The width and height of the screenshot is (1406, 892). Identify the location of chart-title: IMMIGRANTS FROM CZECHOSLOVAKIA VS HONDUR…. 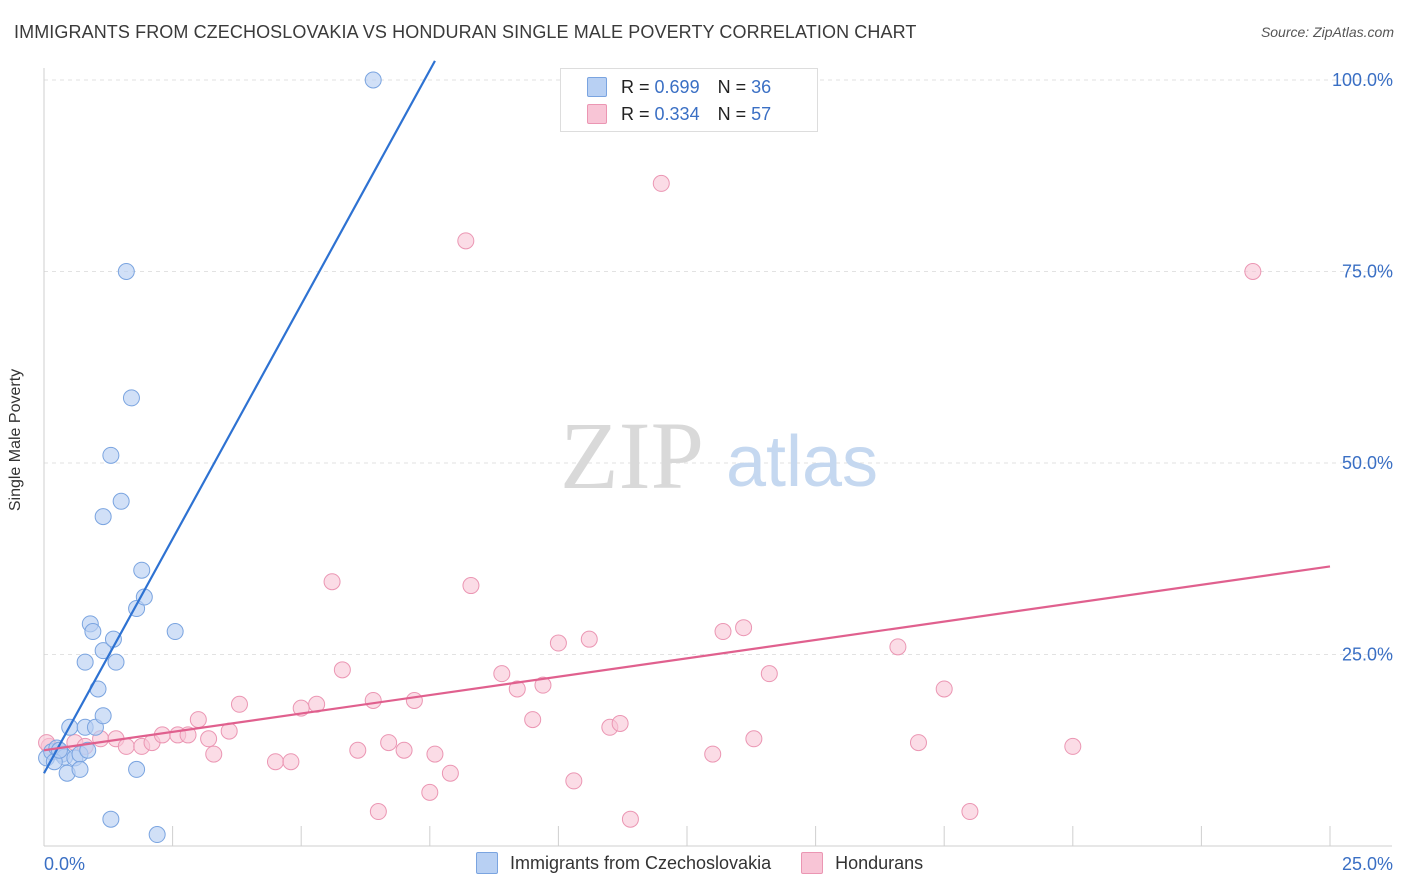
(465, 32).